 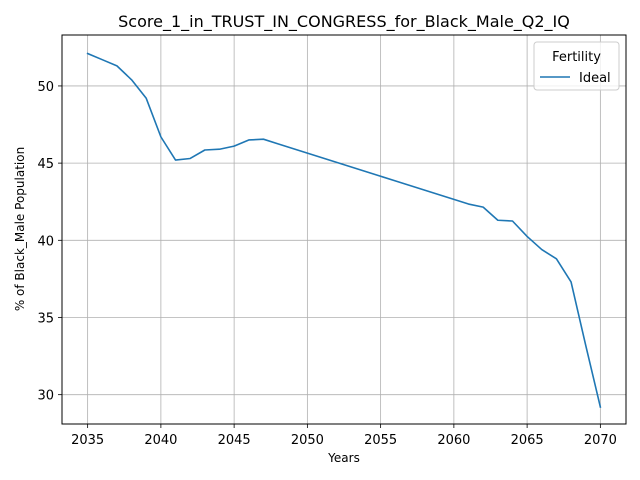 What do you see at coordinates (380, 440) in the screenshot?
I see `x-tick-label: 2055` at bounding box center [380, 440].